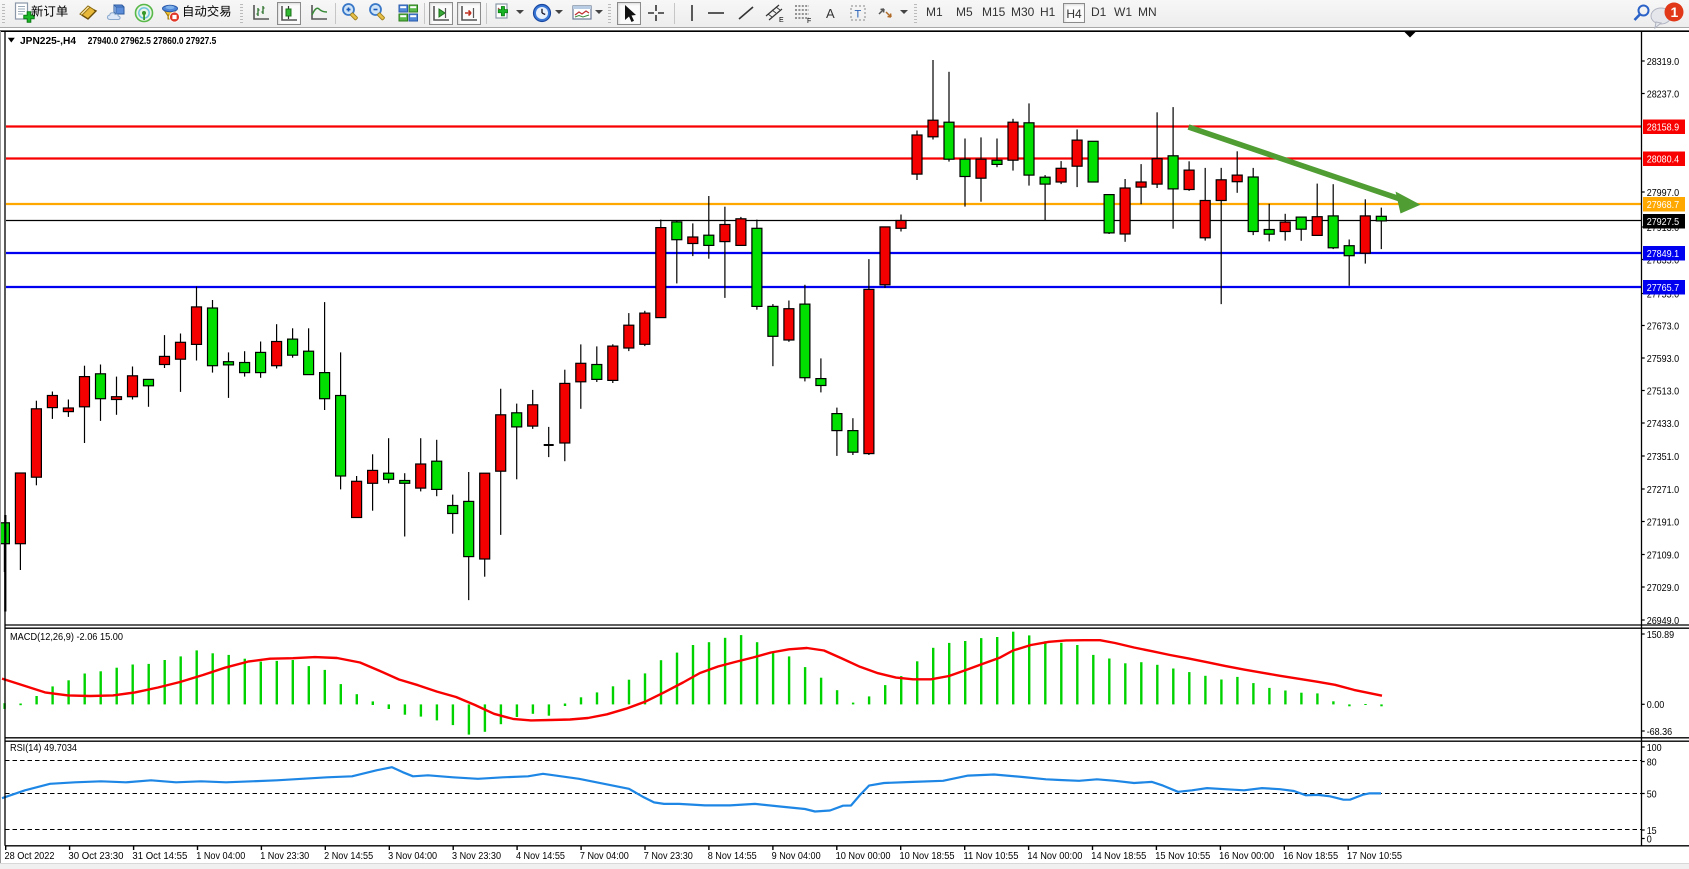 This screenshot has height=869, width=1689. Describe the element at coordinates (668, 856) in the screenshot. I see `svg-text: 7 Nov 23:30` at that location.